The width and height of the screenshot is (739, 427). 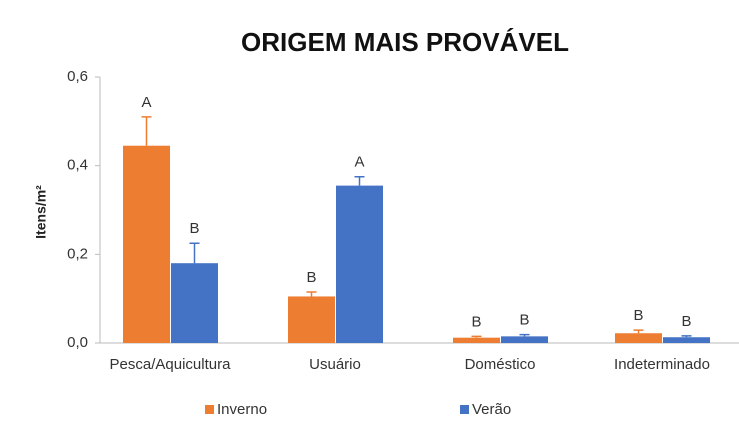 What do you see at coordinates (335, 364) in the screenshot?
I see `x-tick-label: Usuário` at bounding box center [335, 364].